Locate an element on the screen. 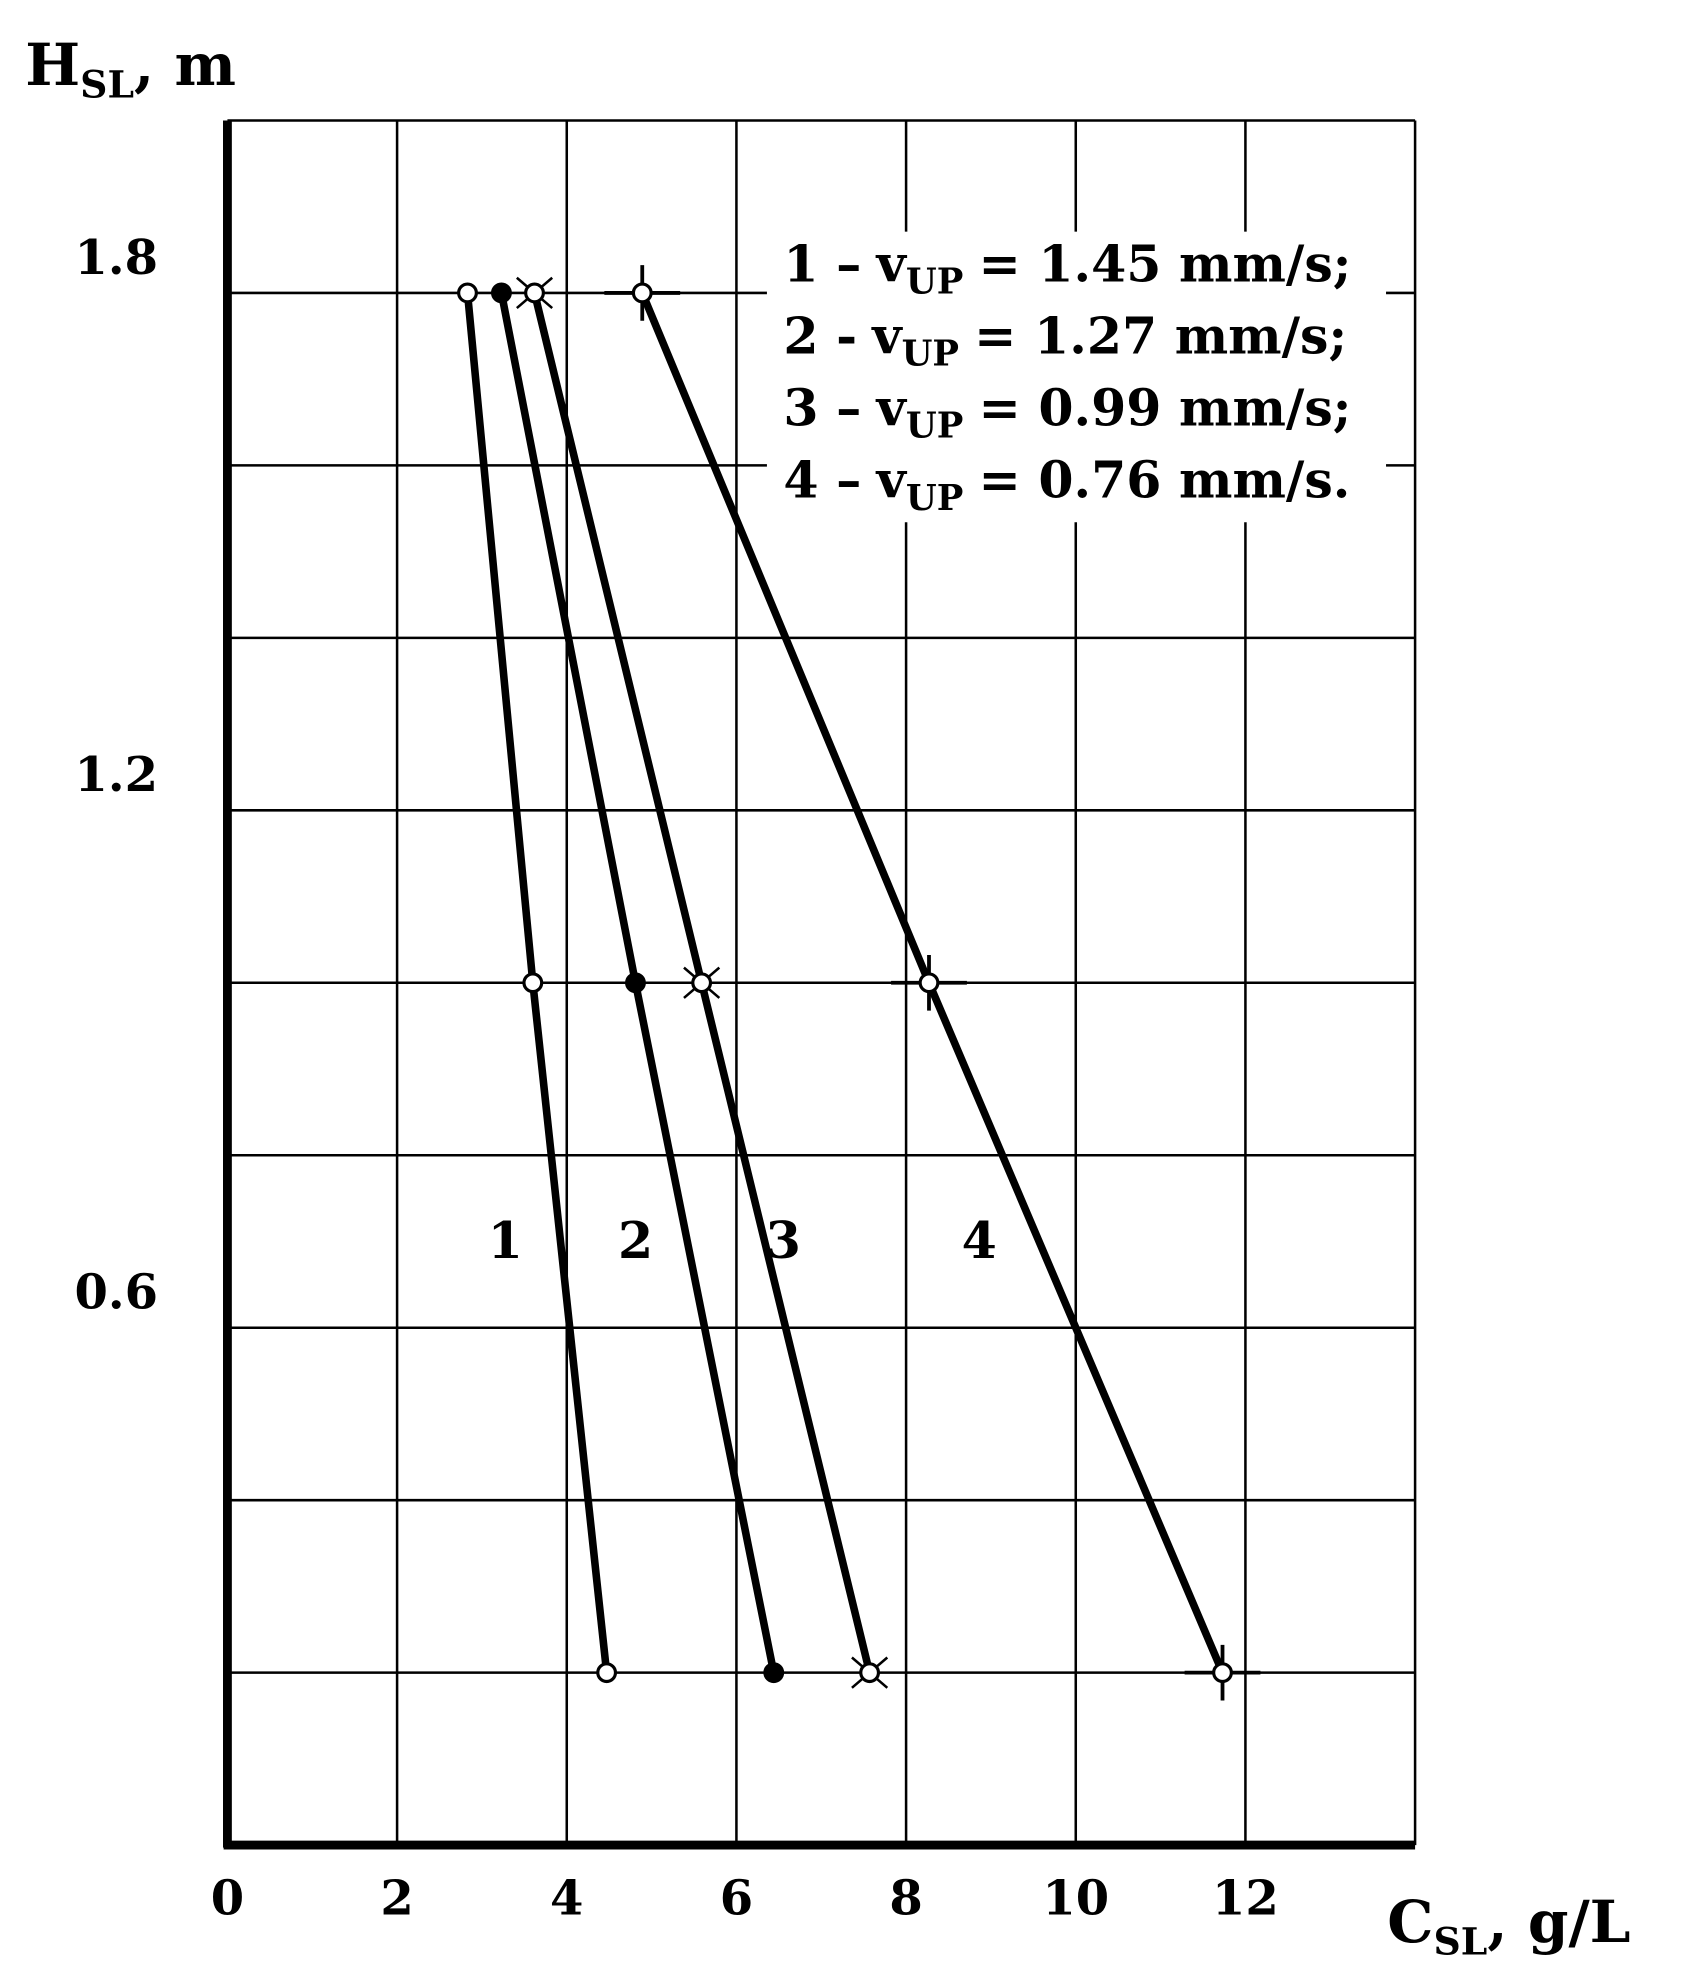 This screenshot has width=1688, height=1982. legend-prefix: 2 - is located at coordinates (820, 335).